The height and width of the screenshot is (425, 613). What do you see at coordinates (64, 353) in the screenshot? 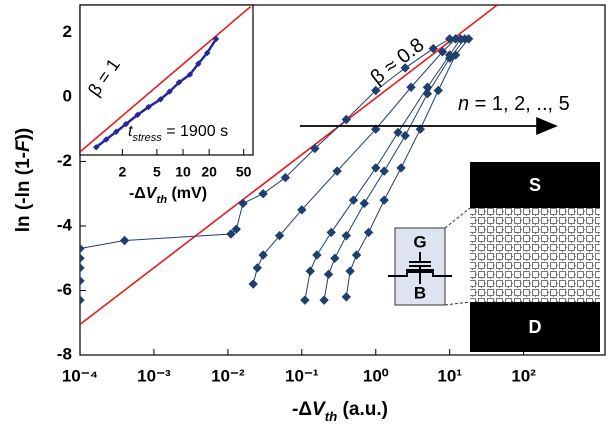
I see `y-tick-label: -8` at bounding box center [64, 353].